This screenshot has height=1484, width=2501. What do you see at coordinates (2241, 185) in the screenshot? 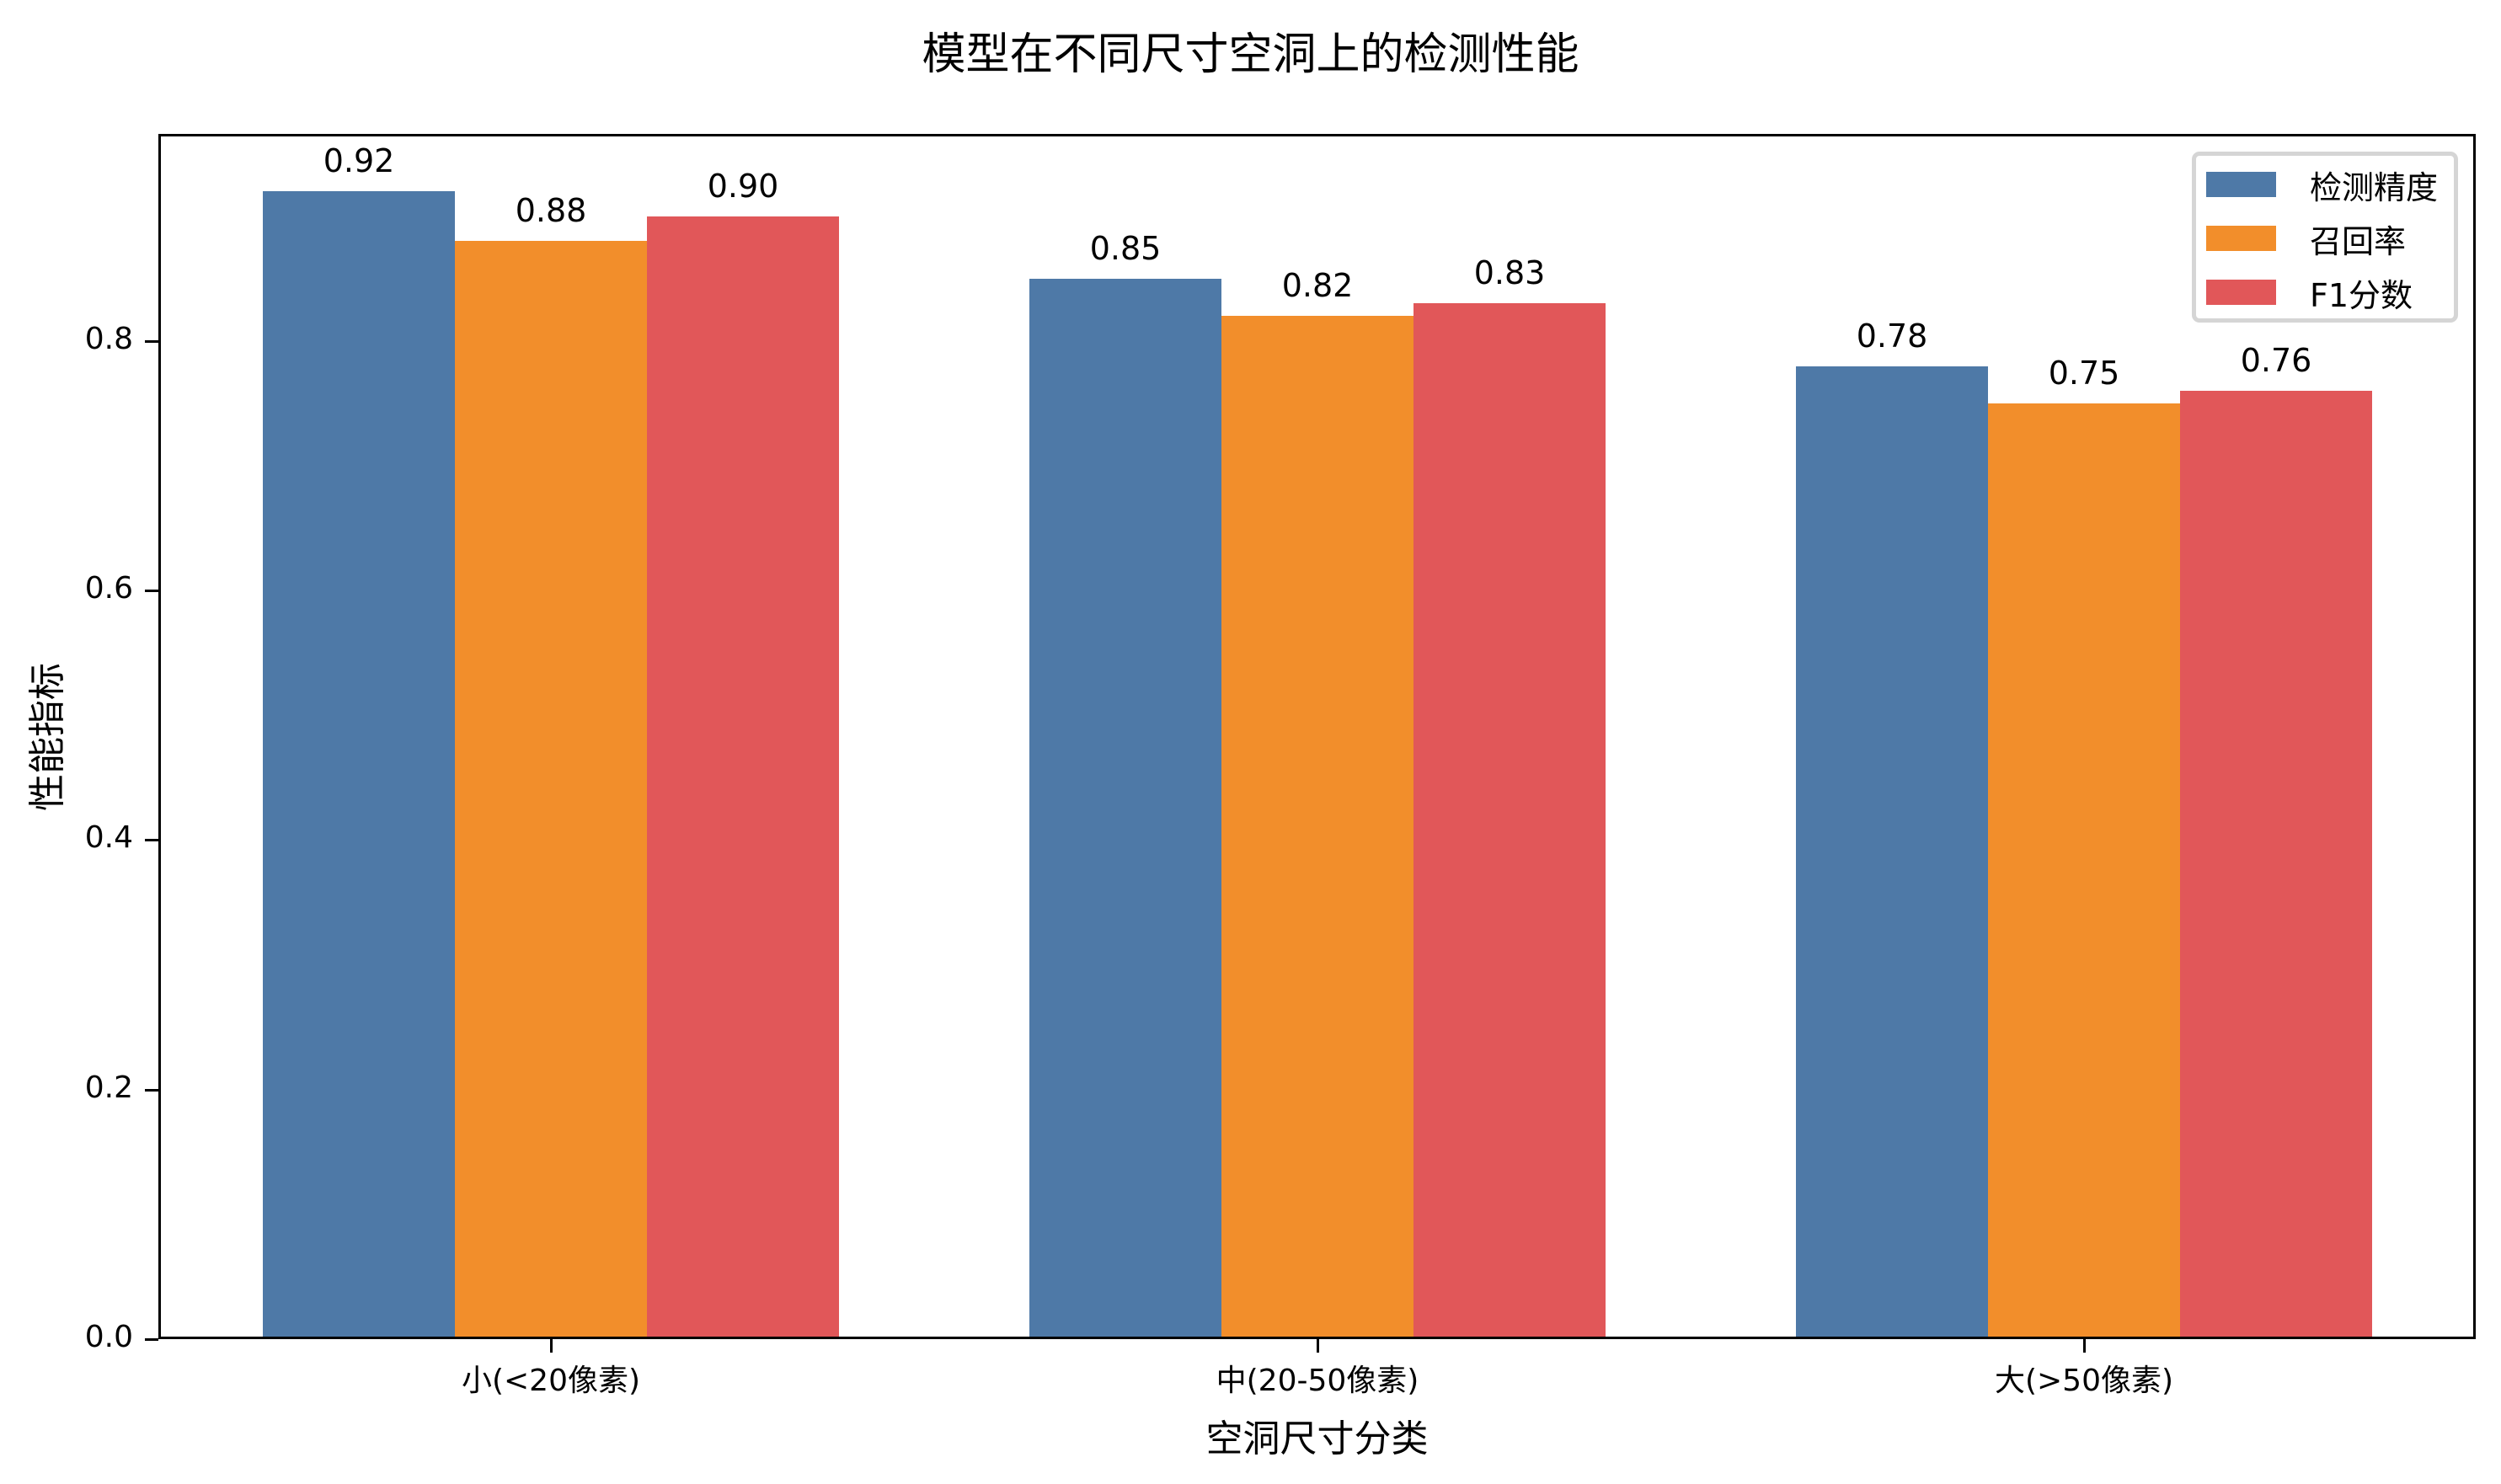
I see `legend-patch-precision` at bounding box center [2241, 185].